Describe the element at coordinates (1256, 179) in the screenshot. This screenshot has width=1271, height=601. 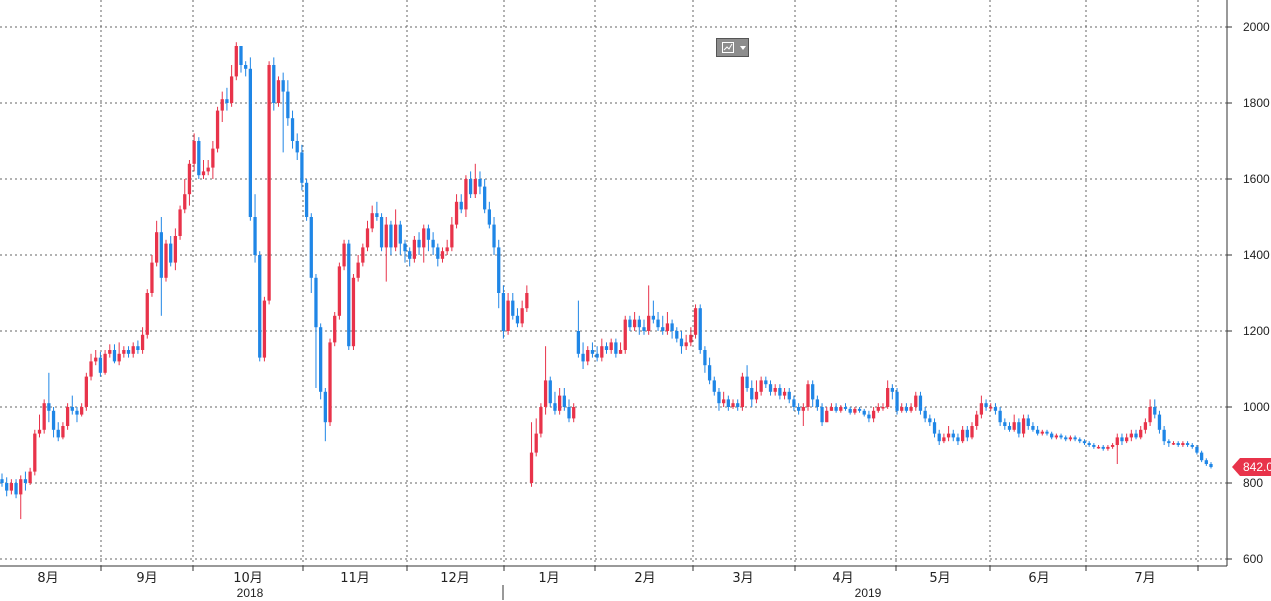
I see `y-tick-label: 1600` at that location.